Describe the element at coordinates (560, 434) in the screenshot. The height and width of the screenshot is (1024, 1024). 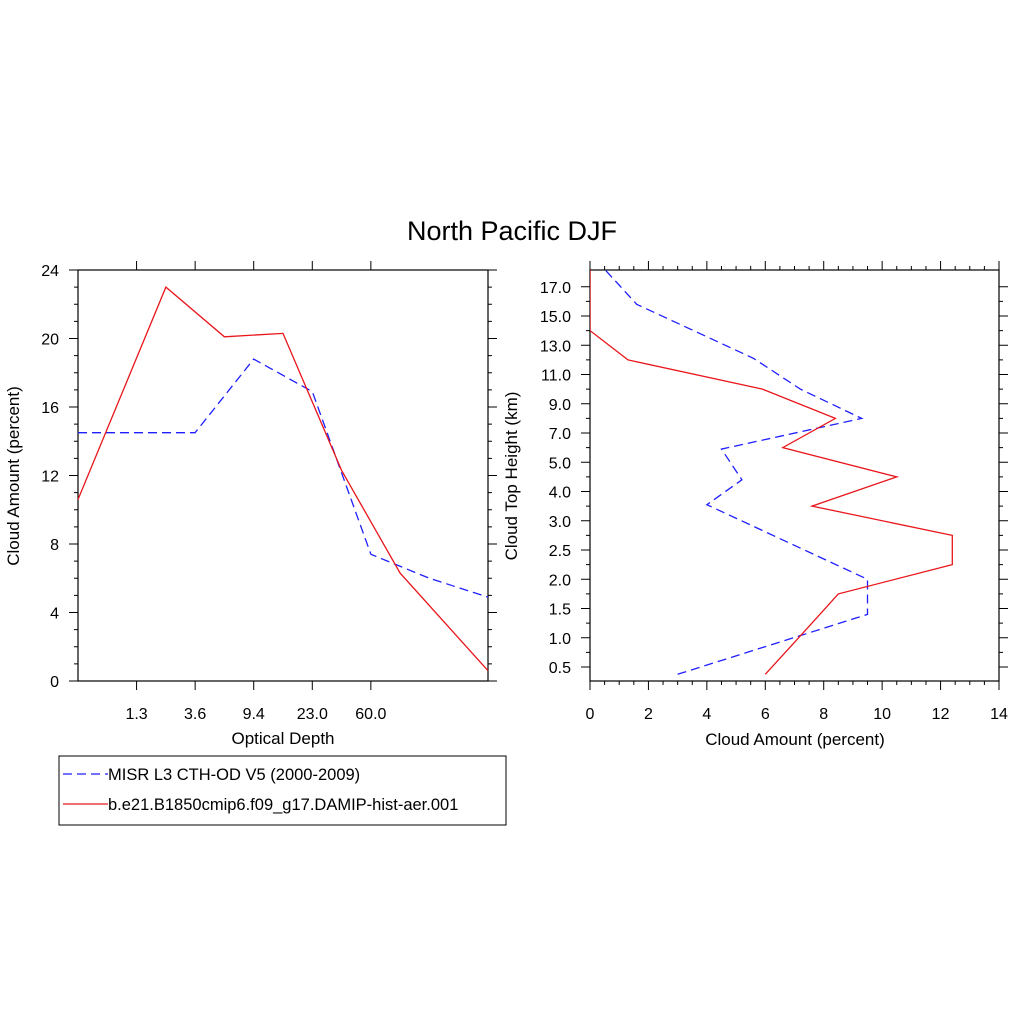
I see `right-y-tick-label: 7.0` at that location.